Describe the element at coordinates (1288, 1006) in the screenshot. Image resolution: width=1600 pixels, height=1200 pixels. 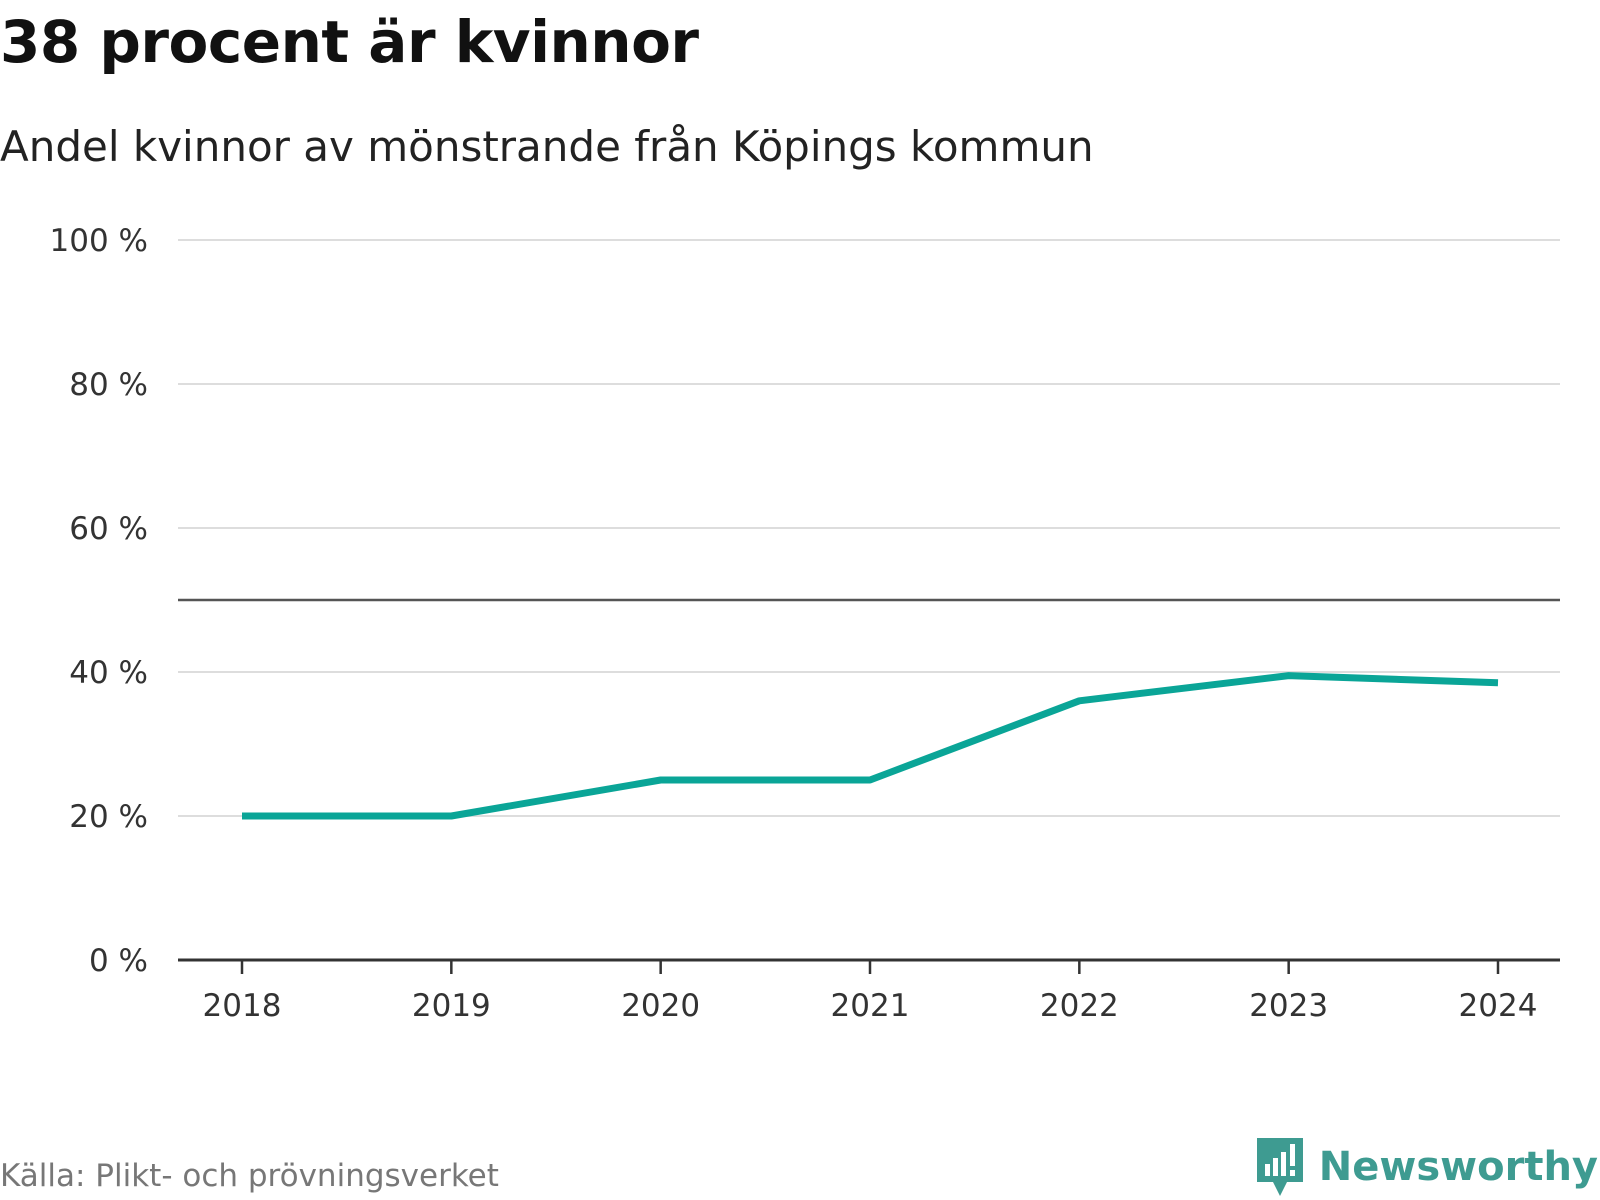
I see `x-tick-label-2023: 2023` at that location.